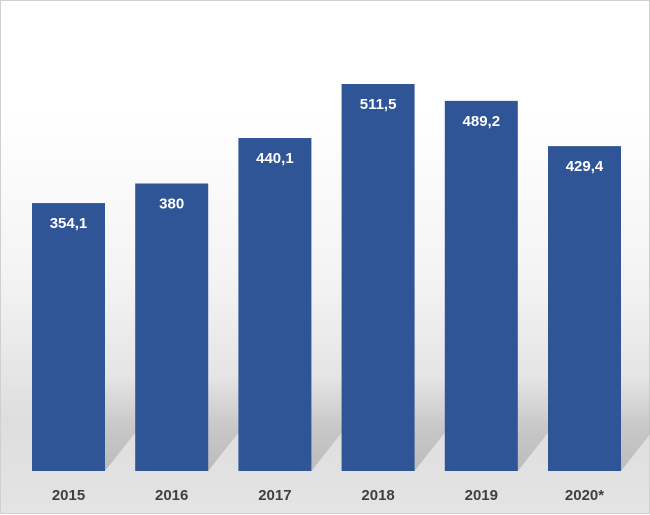  Describe the element at coordinates (68, 337) in the screenshot. I see `bar-2015` at that location.